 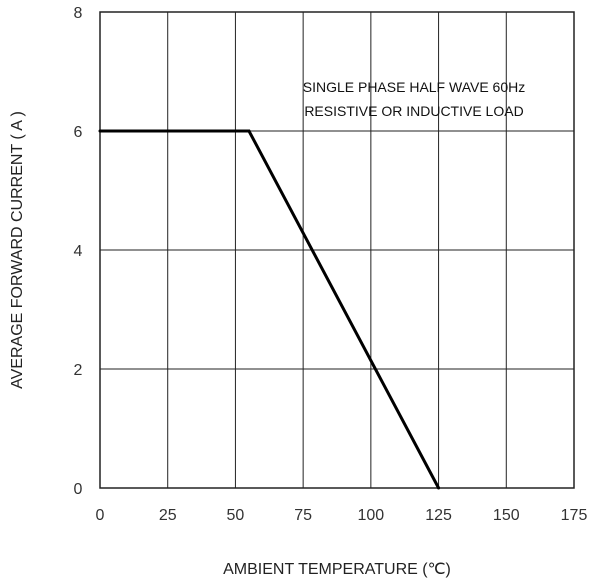 What do you see at coordinates (17, 250) in the screenshot?
I see `y-axis-label: AVERAGE FORWARD CURRENT ( A )` at bounding box center [17, 250].